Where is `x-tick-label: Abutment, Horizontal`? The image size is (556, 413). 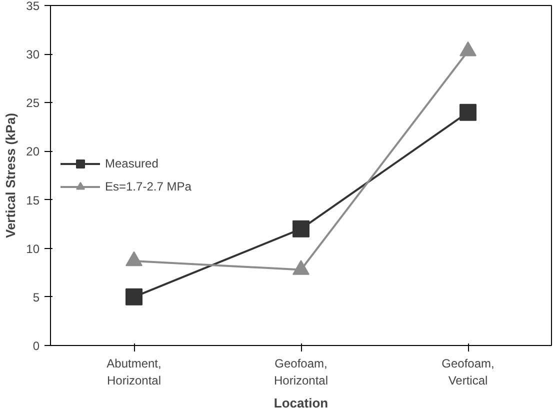
x-tick-label: Abutment, Horizontal is located at coordinates (134, 372).